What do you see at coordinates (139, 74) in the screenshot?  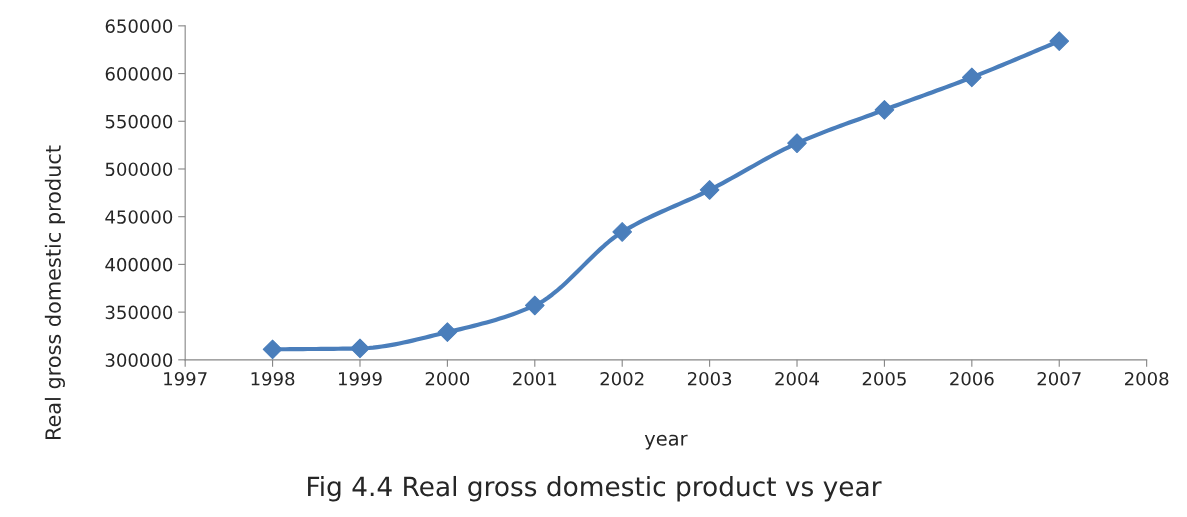 I see `y-tick-label: 600000` at bounding box center [139, 74].